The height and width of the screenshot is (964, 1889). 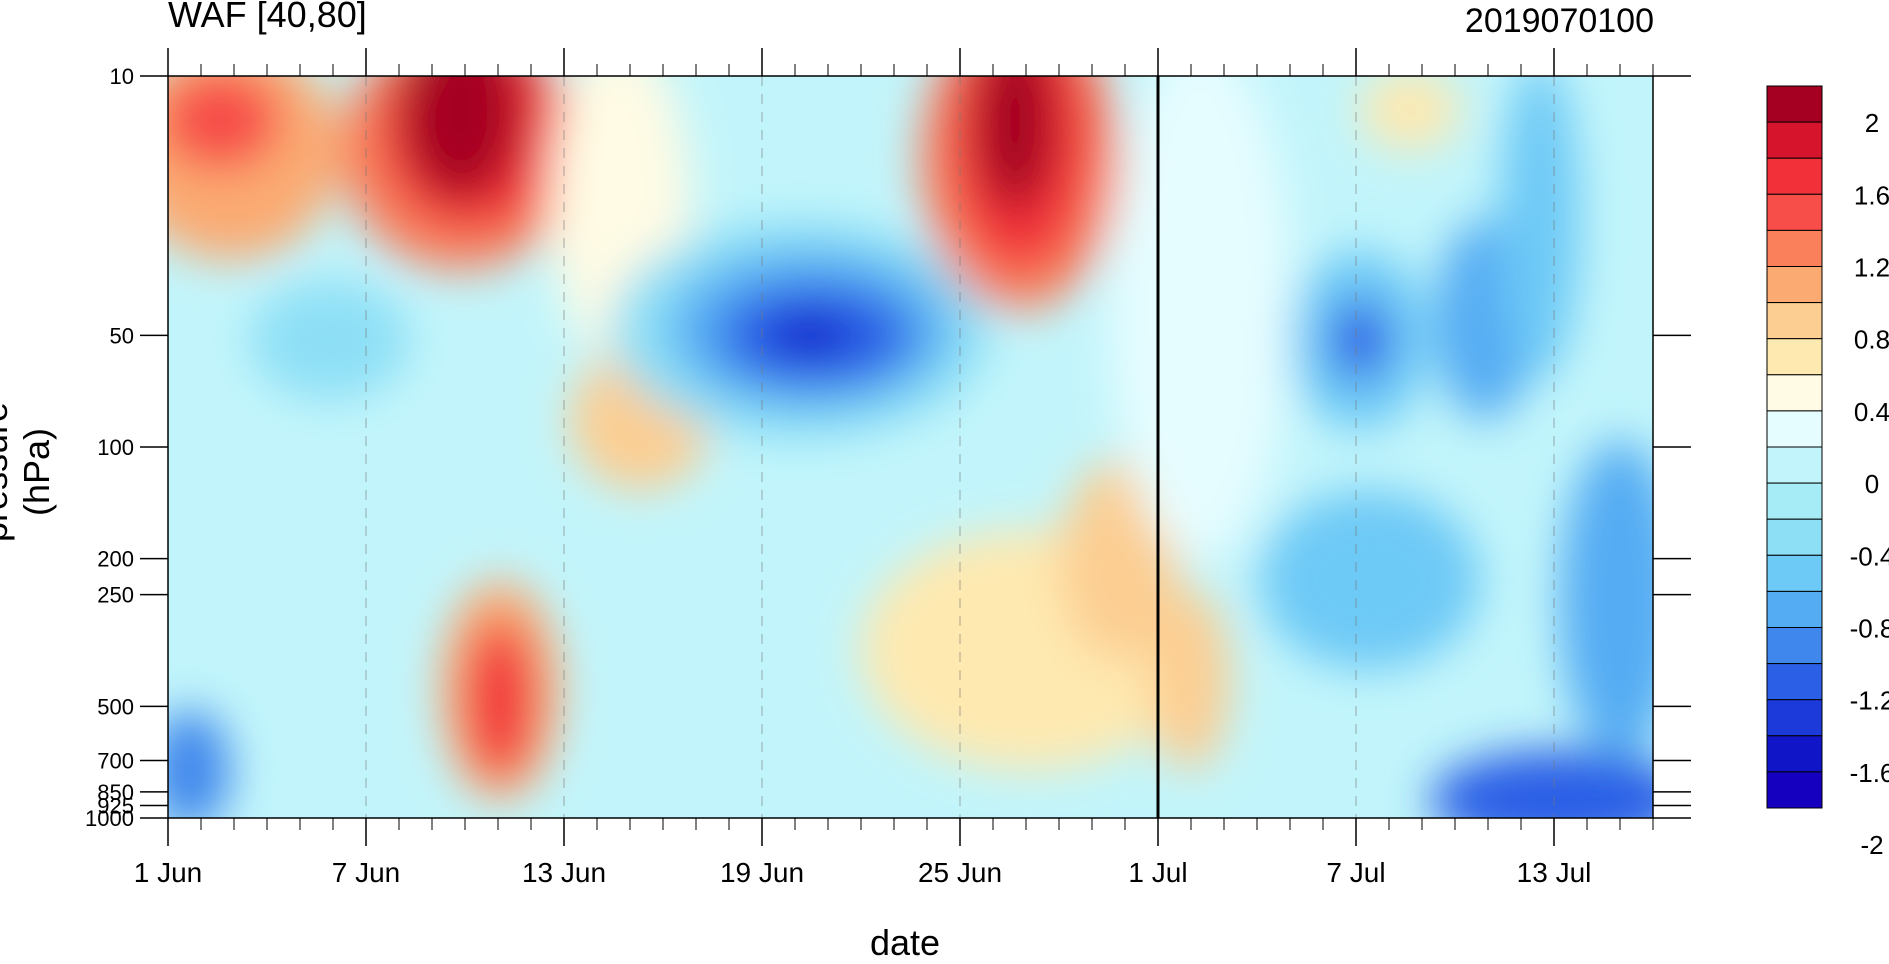 What do you see at coordinates (115, 559) in the screenshot?
I see `y-tick-label: 200` at bounding box center [115, 559].